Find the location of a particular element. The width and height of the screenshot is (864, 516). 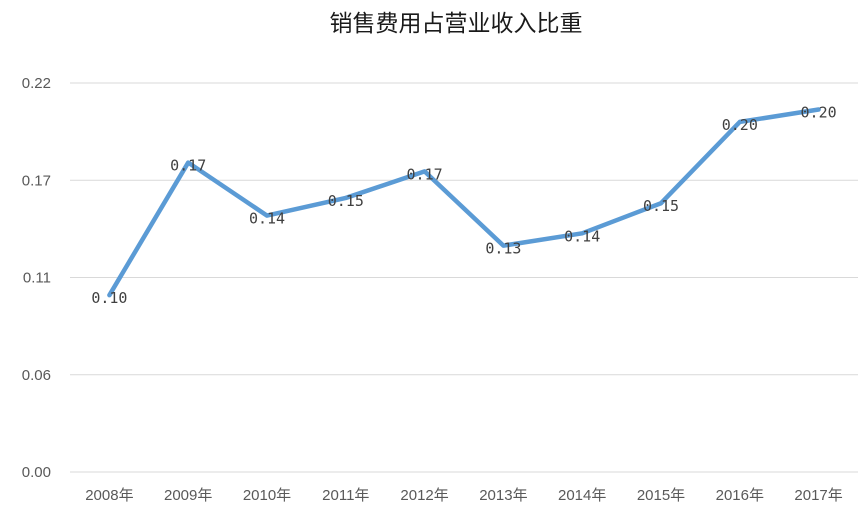

chart-title: 销售费用占营业收入比重 is located at coordinates (456, 24).